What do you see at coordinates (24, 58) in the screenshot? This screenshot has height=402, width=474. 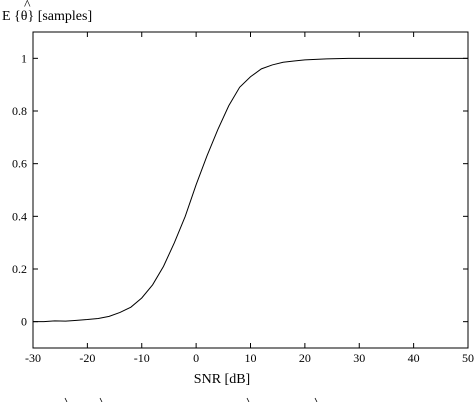 I see `y-tick-label: 1` at bounding box center [24, 58].